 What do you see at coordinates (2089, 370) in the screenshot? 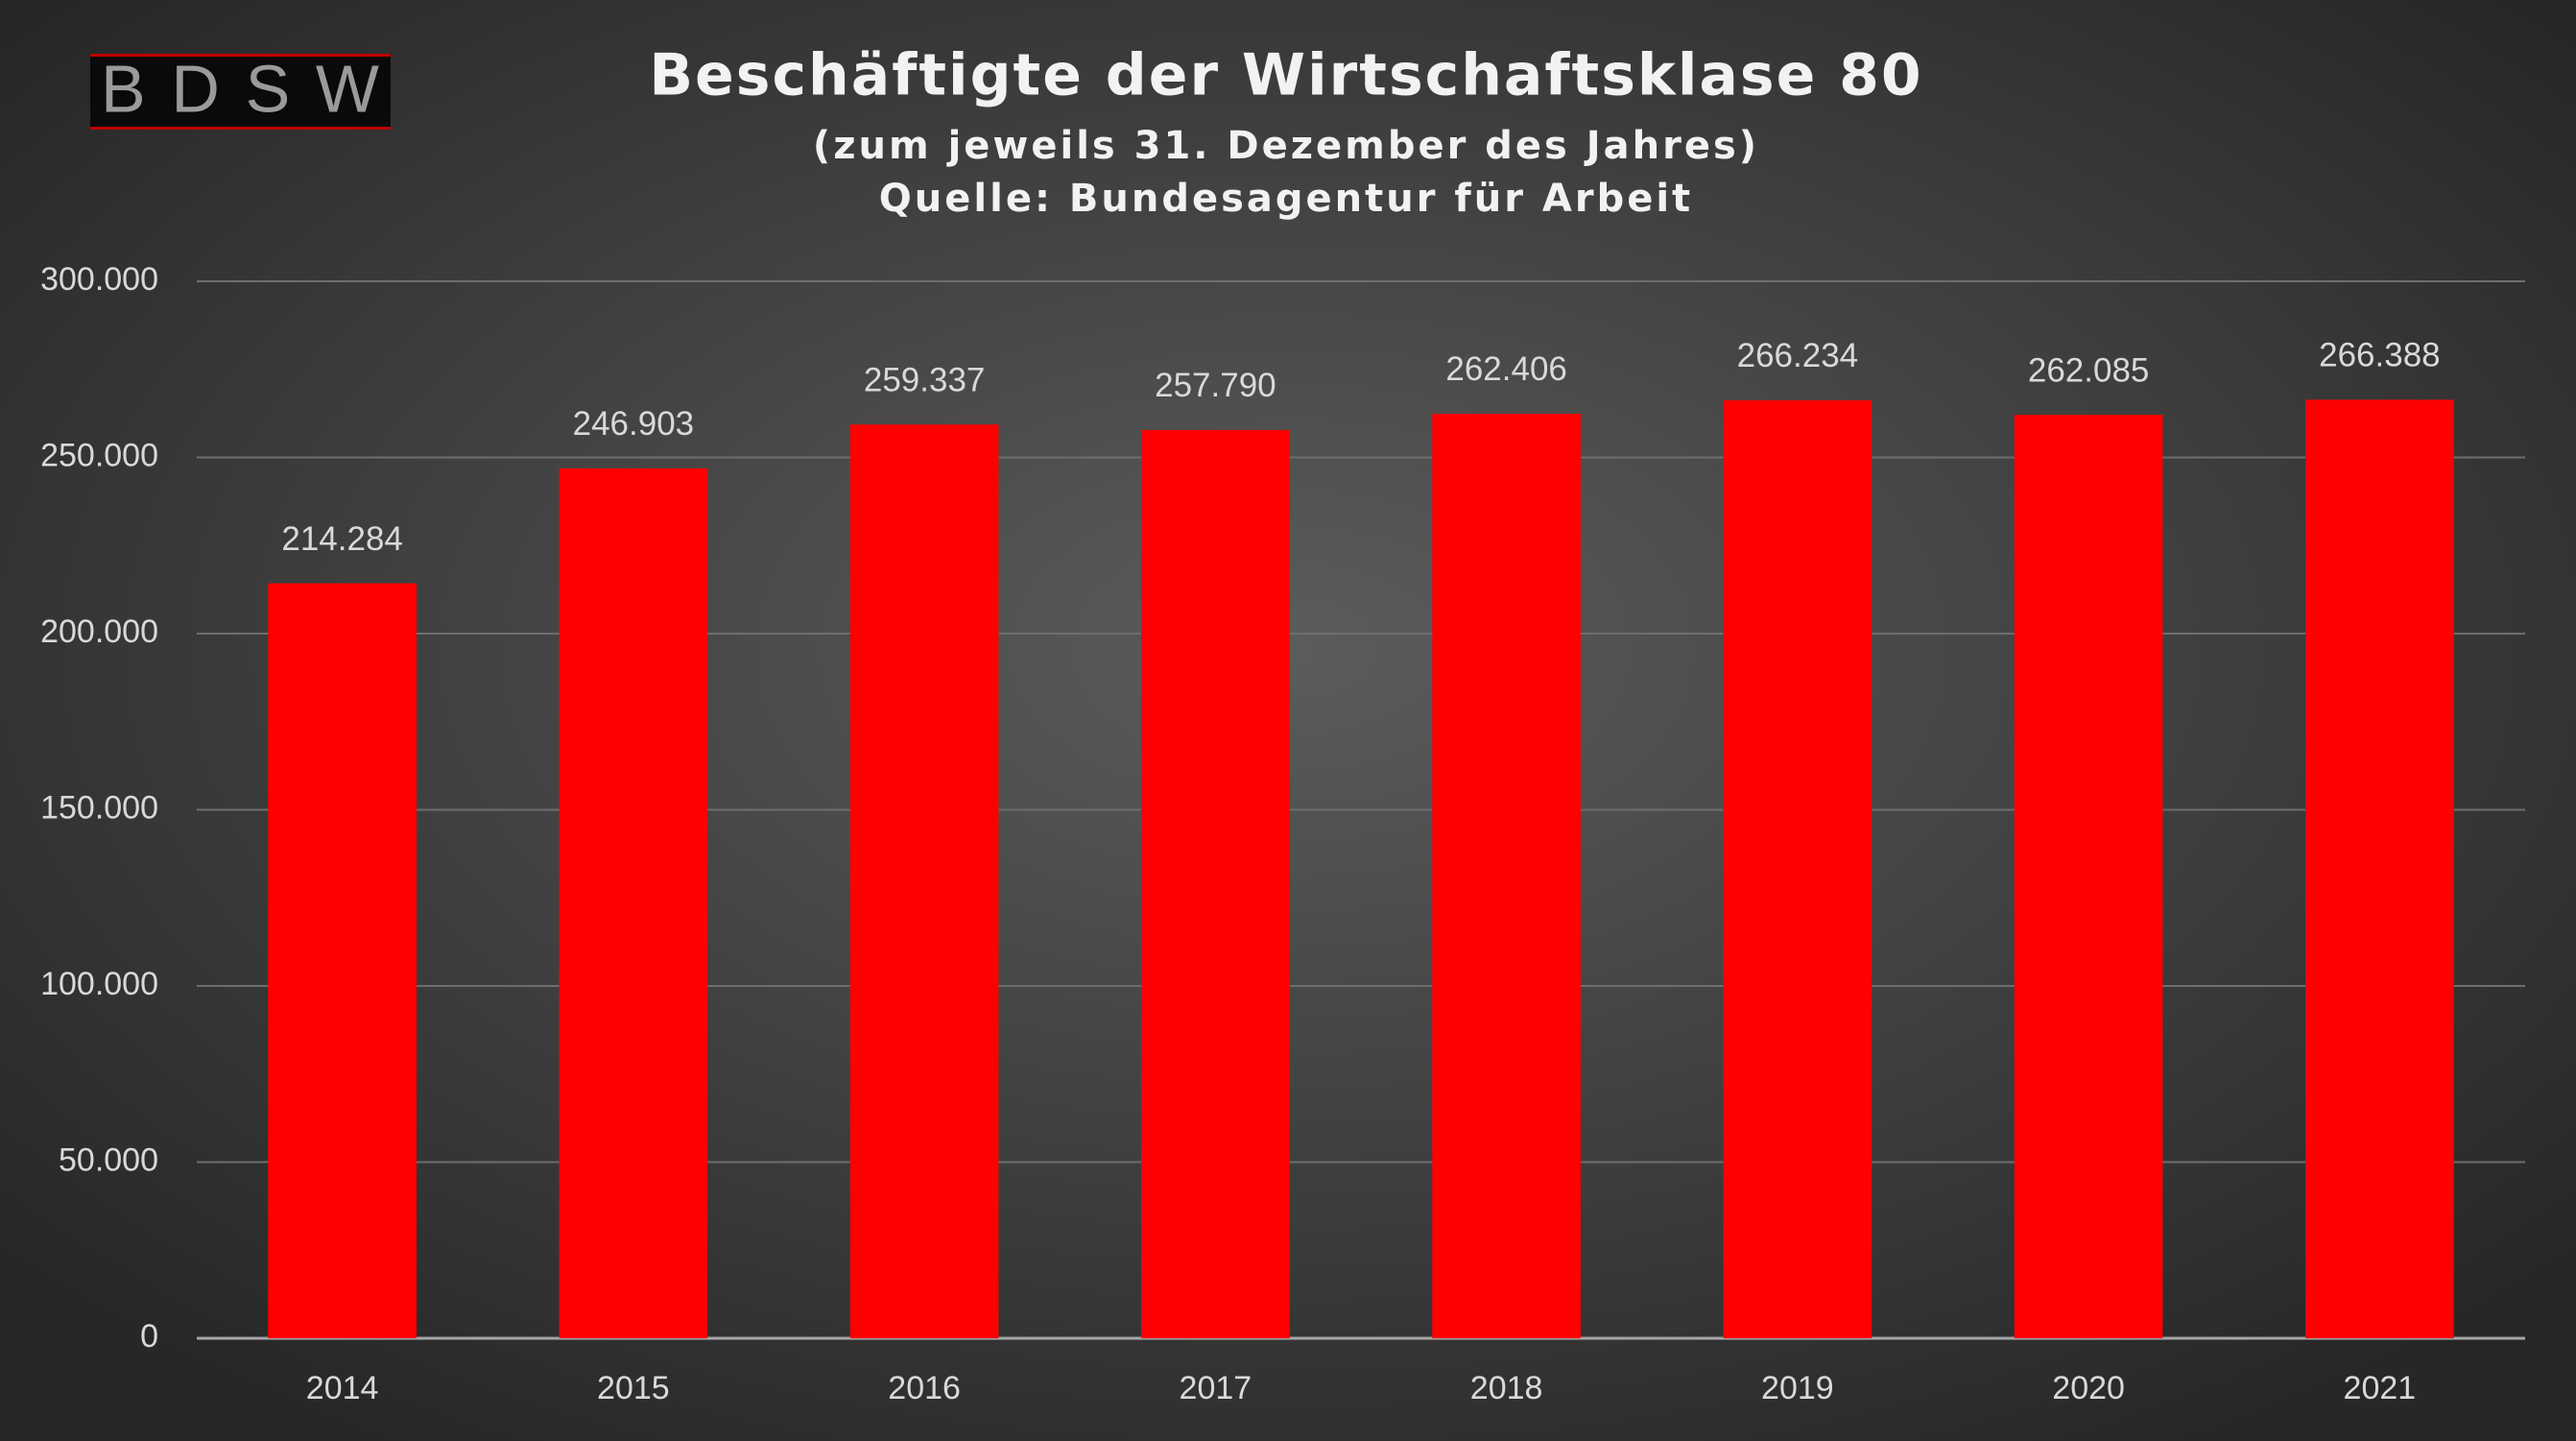
I see `value-label: 262.085` at bounding box center [2089, 370].